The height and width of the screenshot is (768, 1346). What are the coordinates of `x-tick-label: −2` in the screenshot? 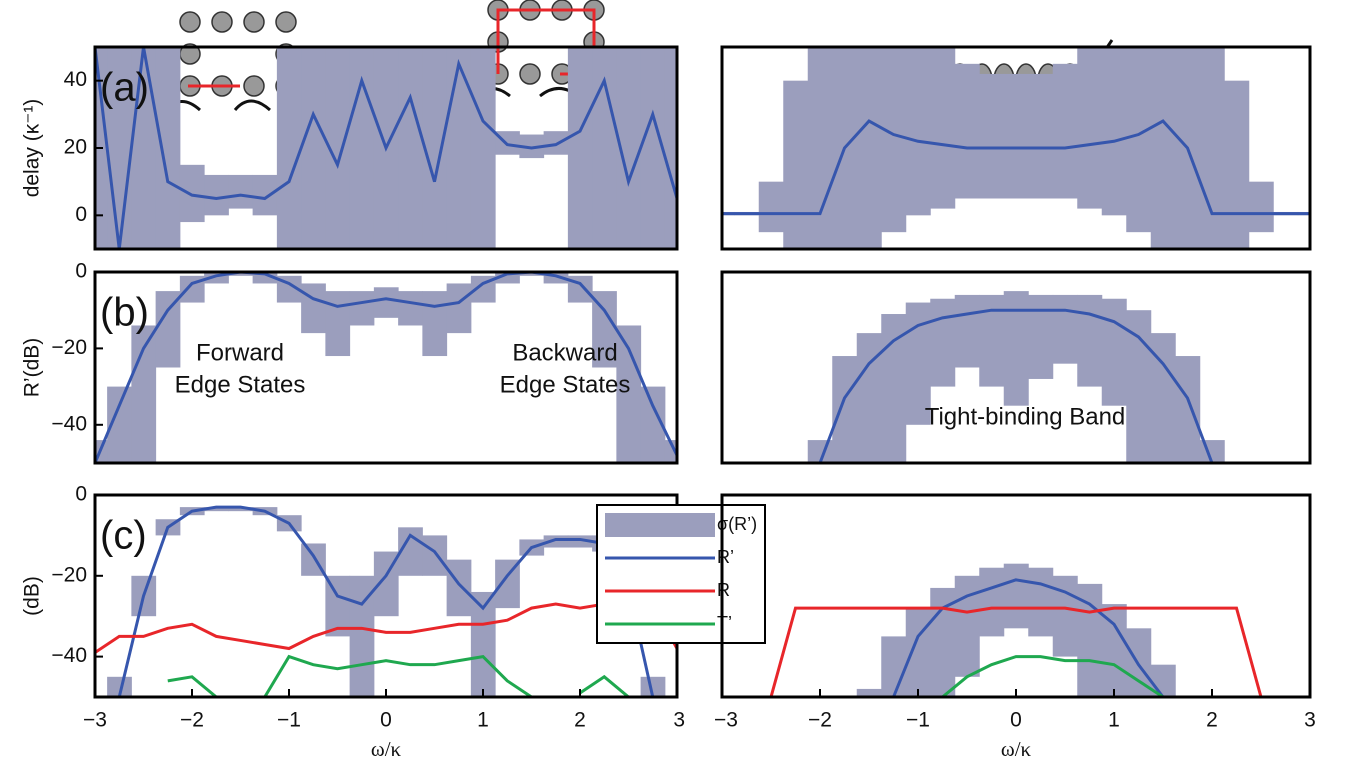 It's located at (192, 720).